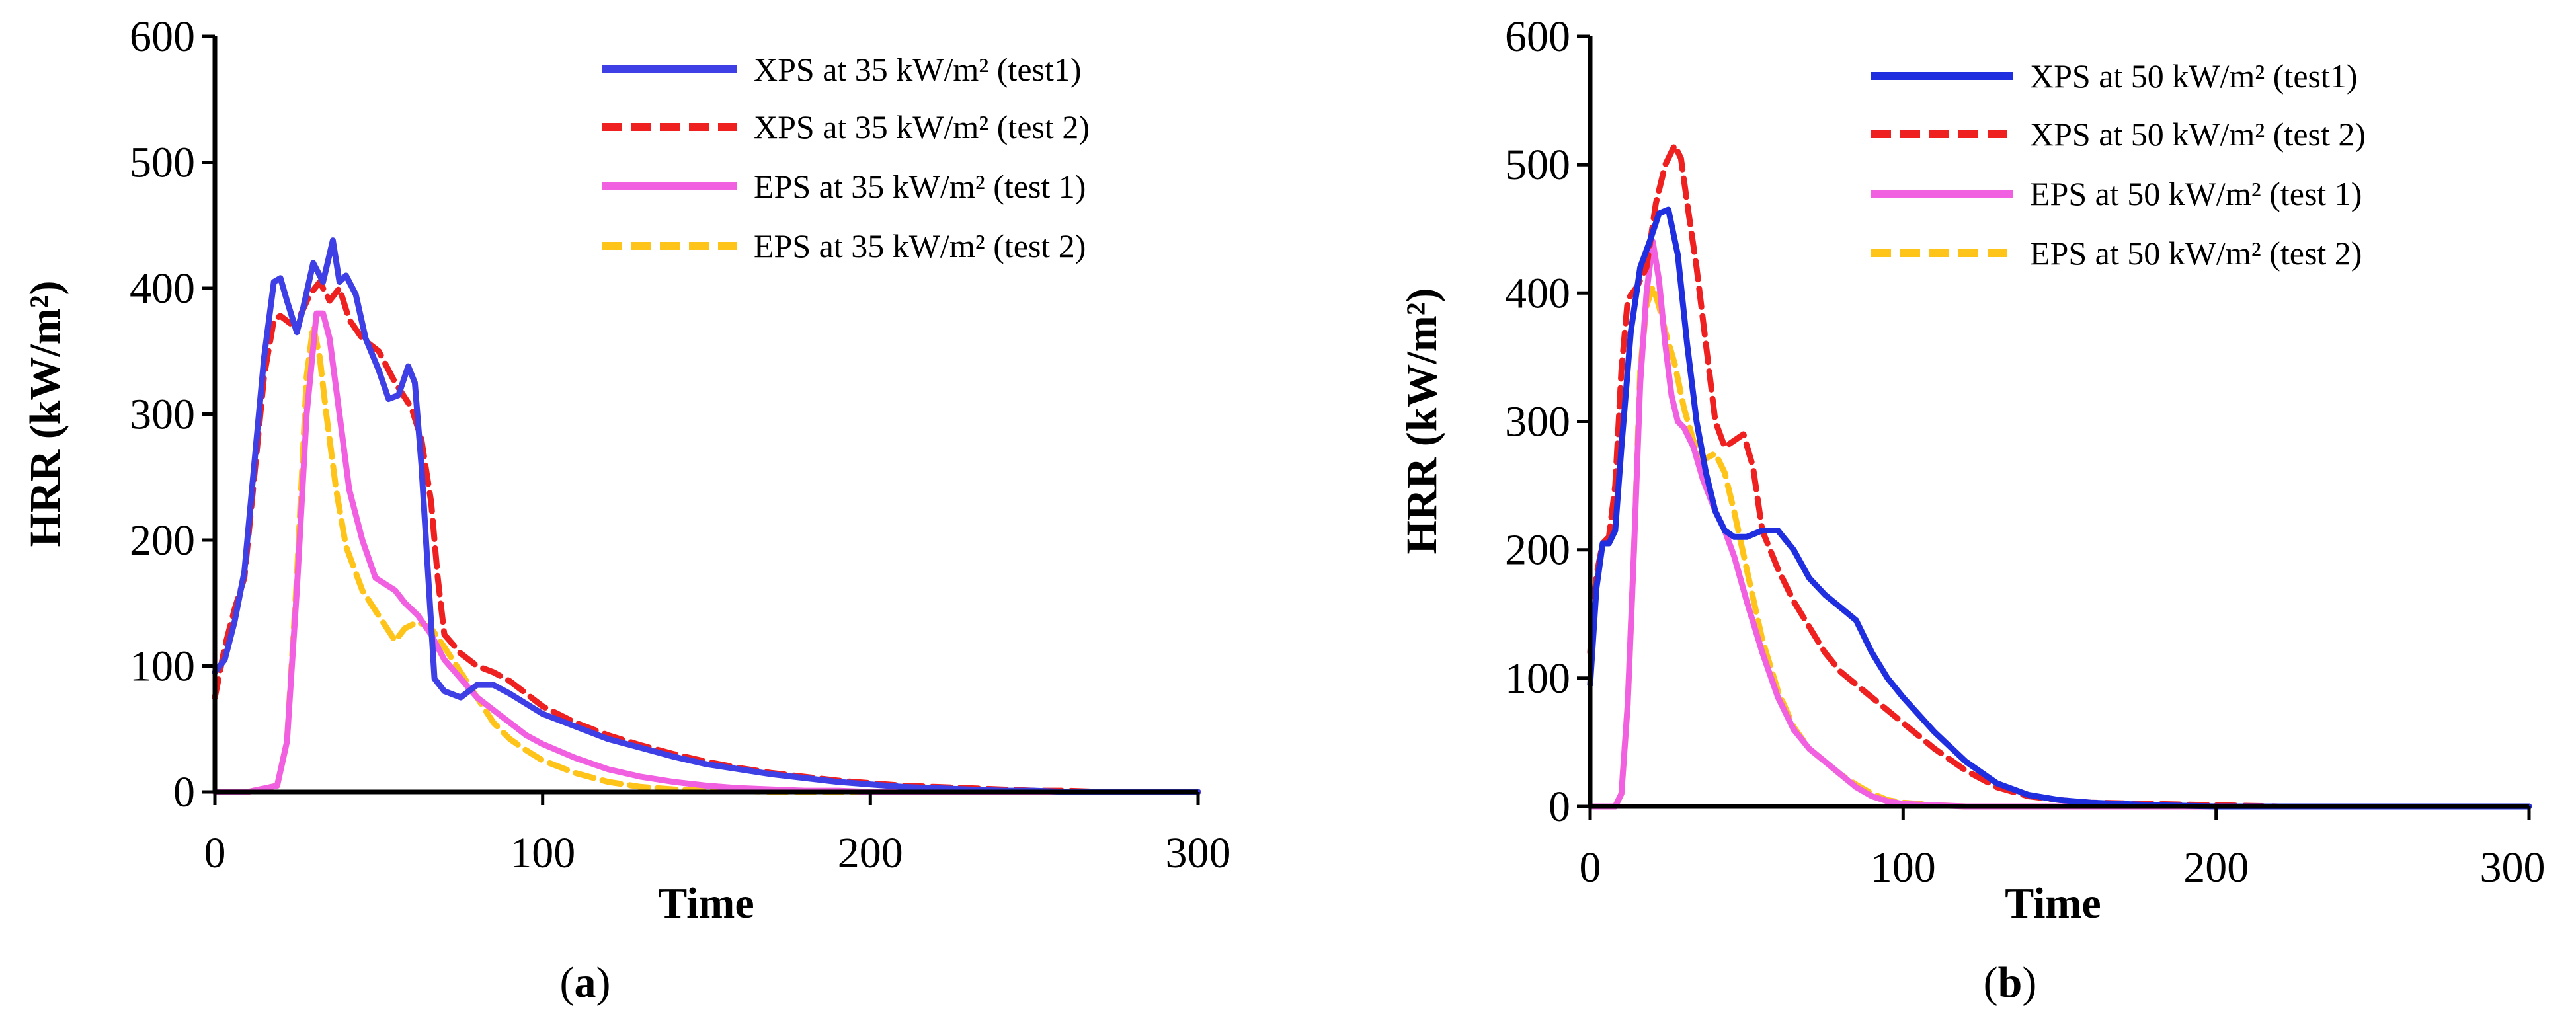 The width and height of the screenshot is (2576, 1016). What do you see at coordinates (542, 853) in the screenshot?
I see `x-tick-label-a-1: 100` at bounding box center [542, 853].